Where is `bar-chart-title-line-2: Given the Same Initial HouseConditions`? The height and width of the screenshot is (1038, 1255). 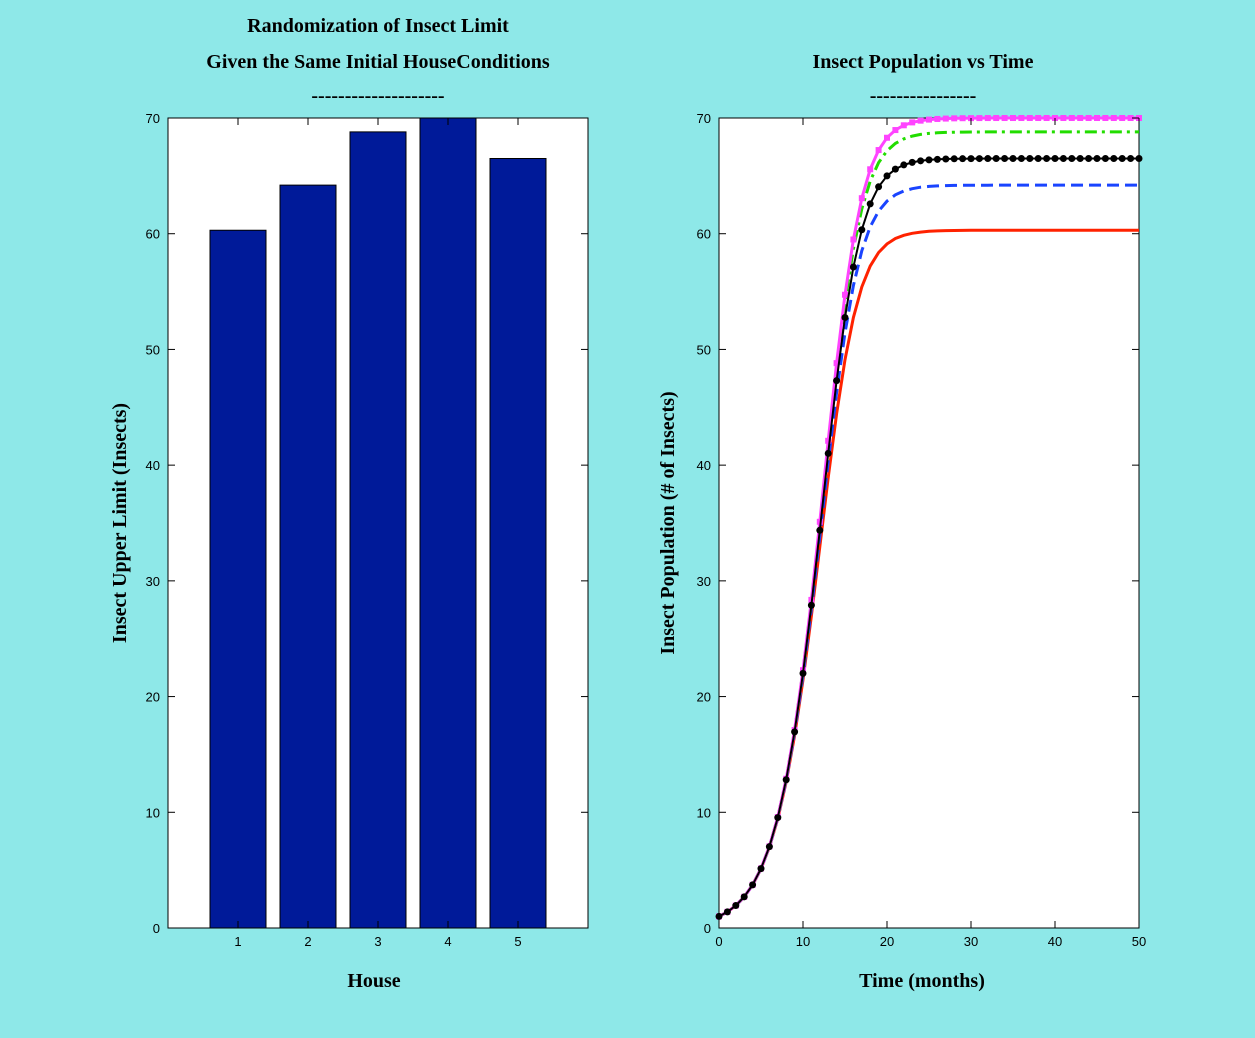 bar-chart-title-line-2: Given the Same Initial HouseConditions is located at coordinates (378, 62).